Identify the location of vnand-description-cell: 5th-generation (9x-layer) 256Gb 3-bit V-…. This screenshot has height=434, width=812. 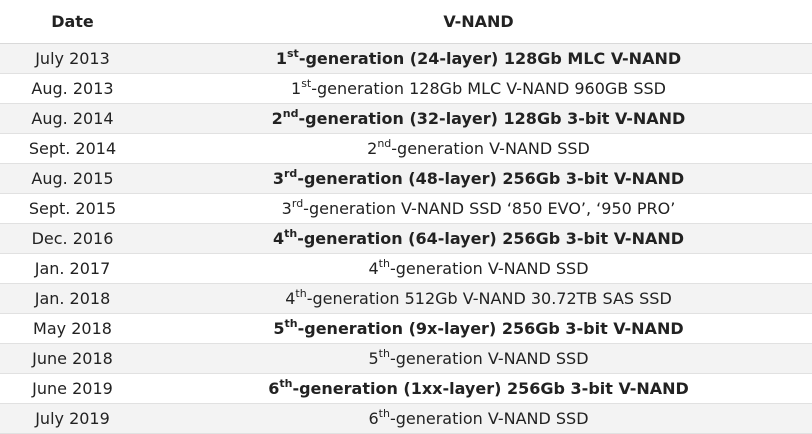
(478, 328).